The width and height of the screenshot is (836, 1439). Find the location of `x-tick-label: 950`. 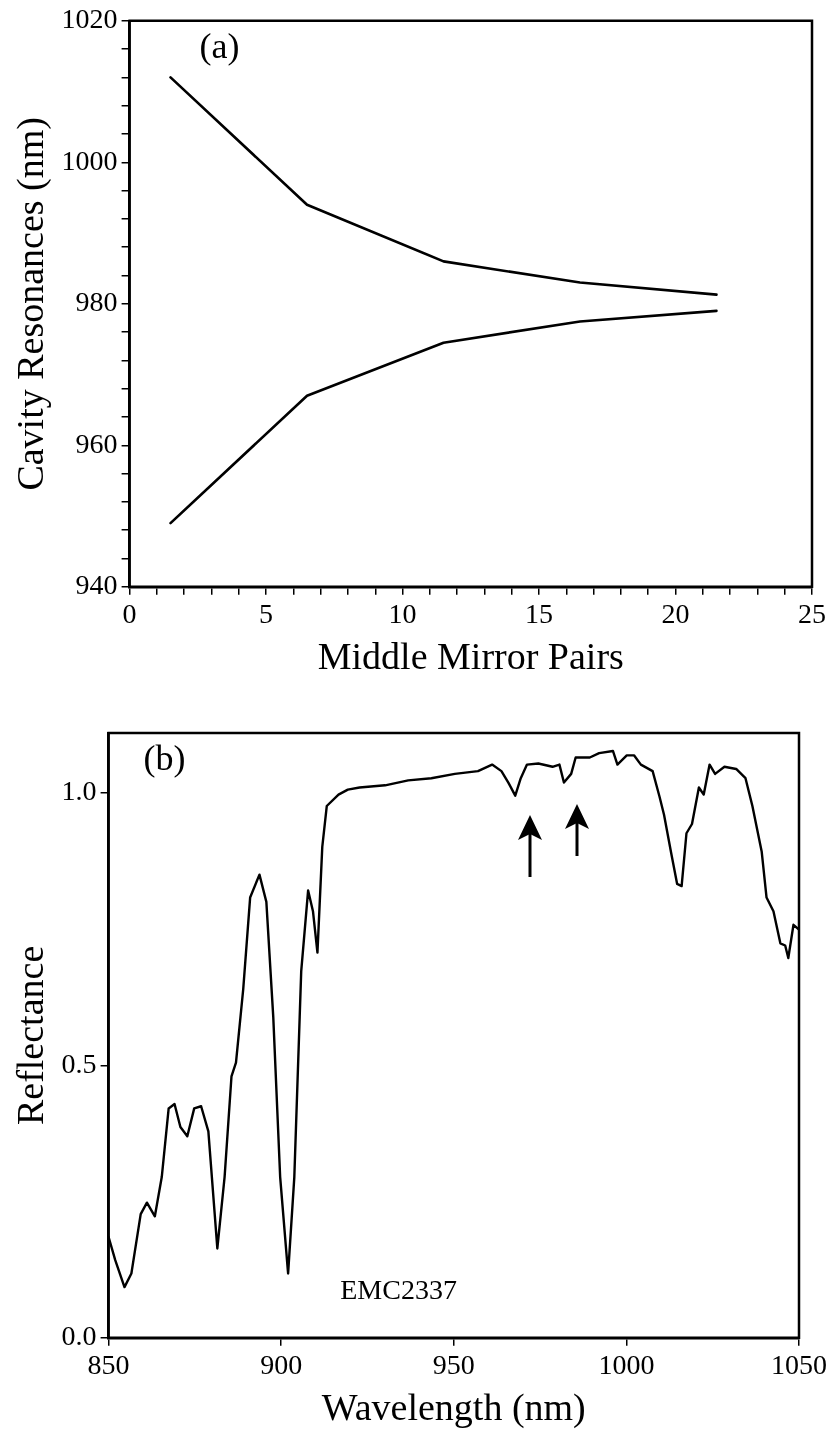

x-tick-label: 950 is located at coordinates (453, 1364).